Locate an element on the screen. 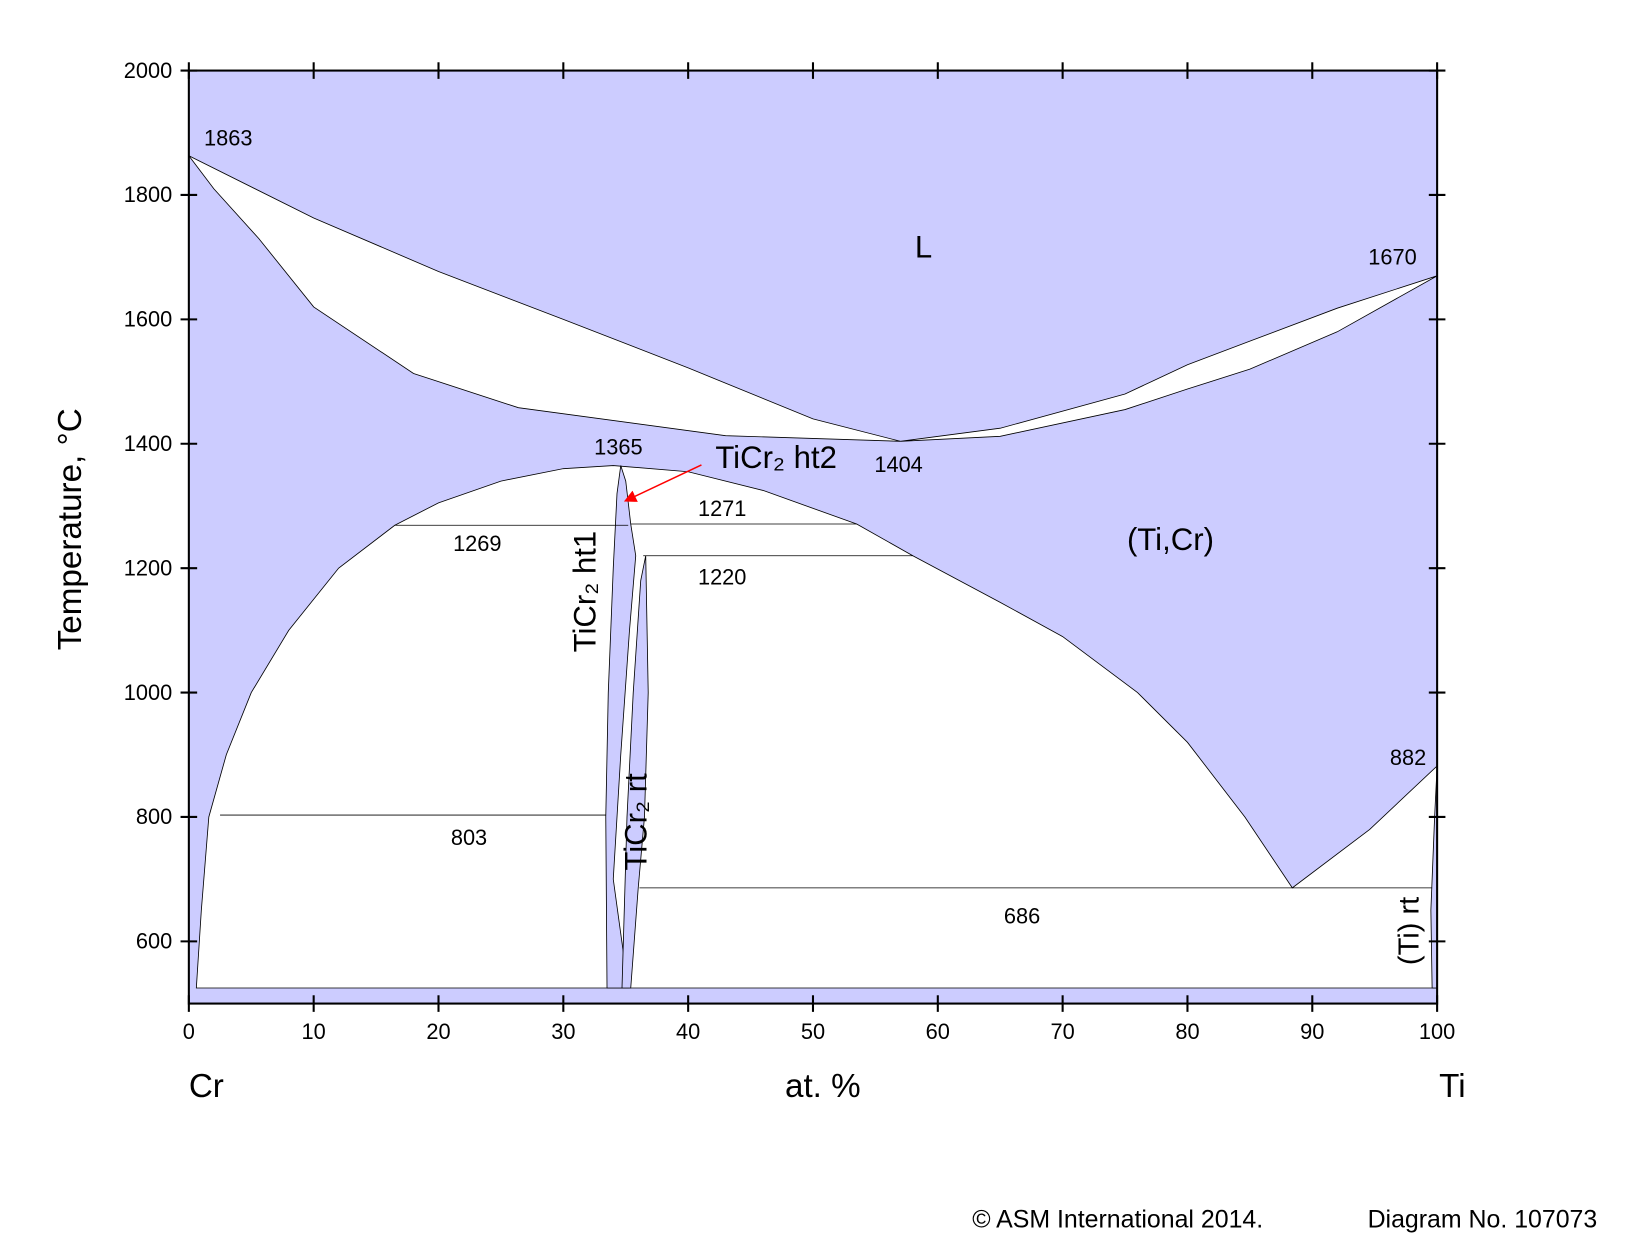 Image resolution: width=1627 pixels, height=1235 pixels. point-label: 1404 is located at coordinates (898, 464).